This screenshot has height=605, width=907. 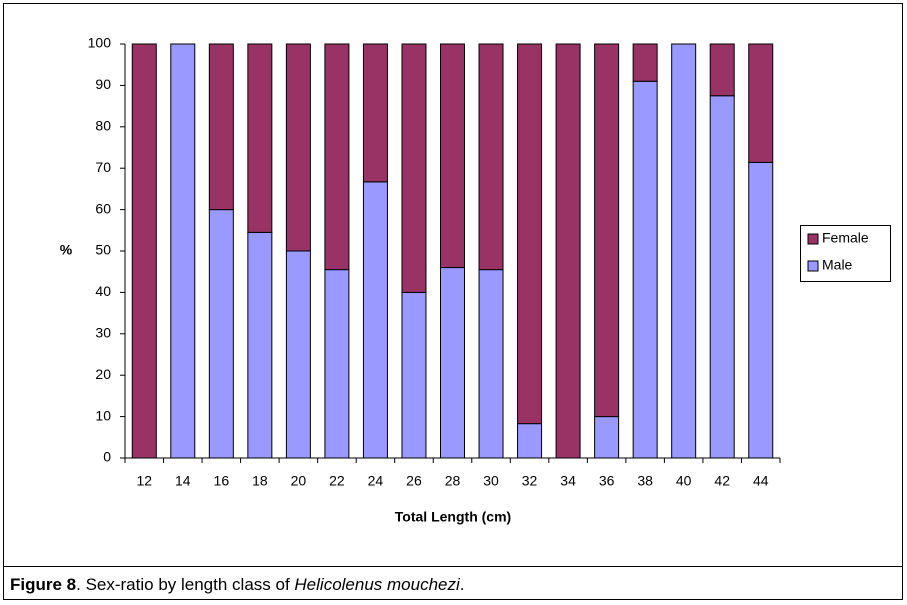 What do you see at coordinates (761, 481) in the screenshot?
I see `x-tick-label: 44` at bounding box center [761, 481].